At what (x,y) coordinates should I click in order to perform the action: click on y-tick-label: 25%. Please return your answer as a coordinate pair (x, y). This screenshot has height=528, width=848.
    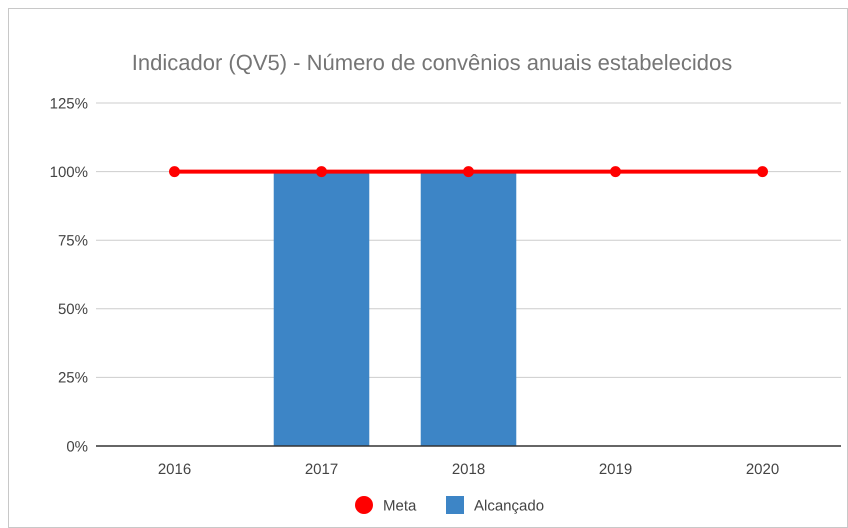
    Looking at the image, I should click on (73, 378).